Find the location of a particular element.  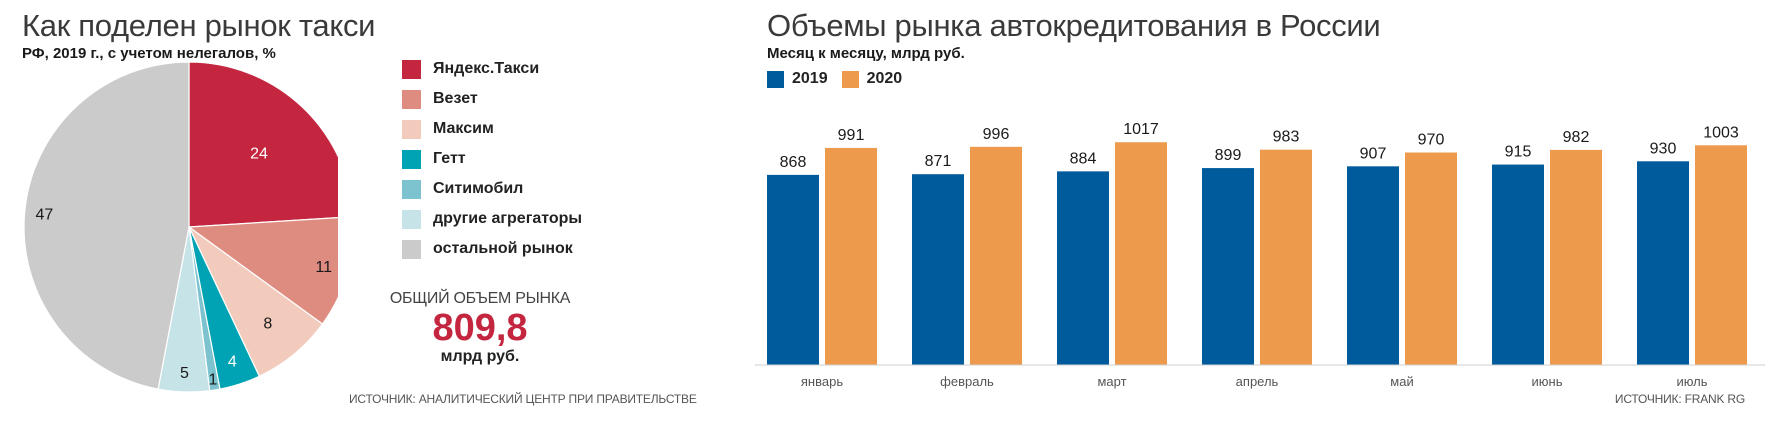

x-tick-label: апрель is located at coordinates (1257, 381).